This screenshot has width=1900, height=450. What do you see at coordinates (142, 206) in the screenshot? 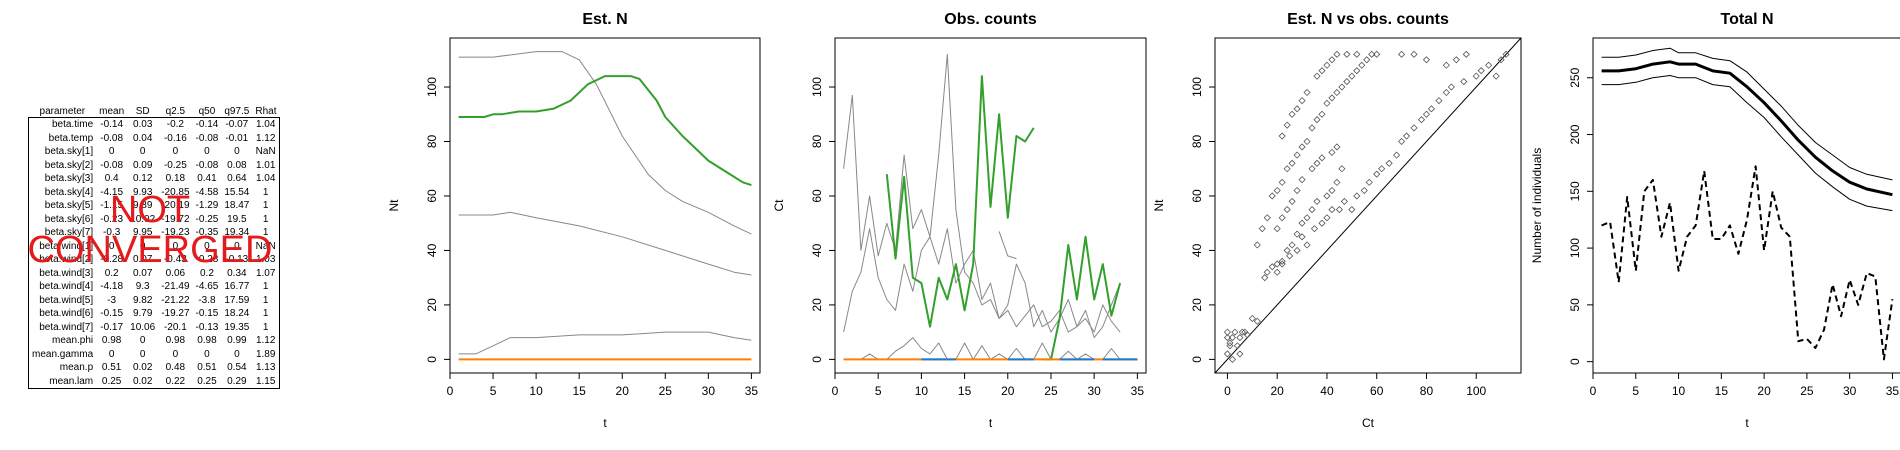
I see `value-cell: 9.89` at bounding box center [142, 206].